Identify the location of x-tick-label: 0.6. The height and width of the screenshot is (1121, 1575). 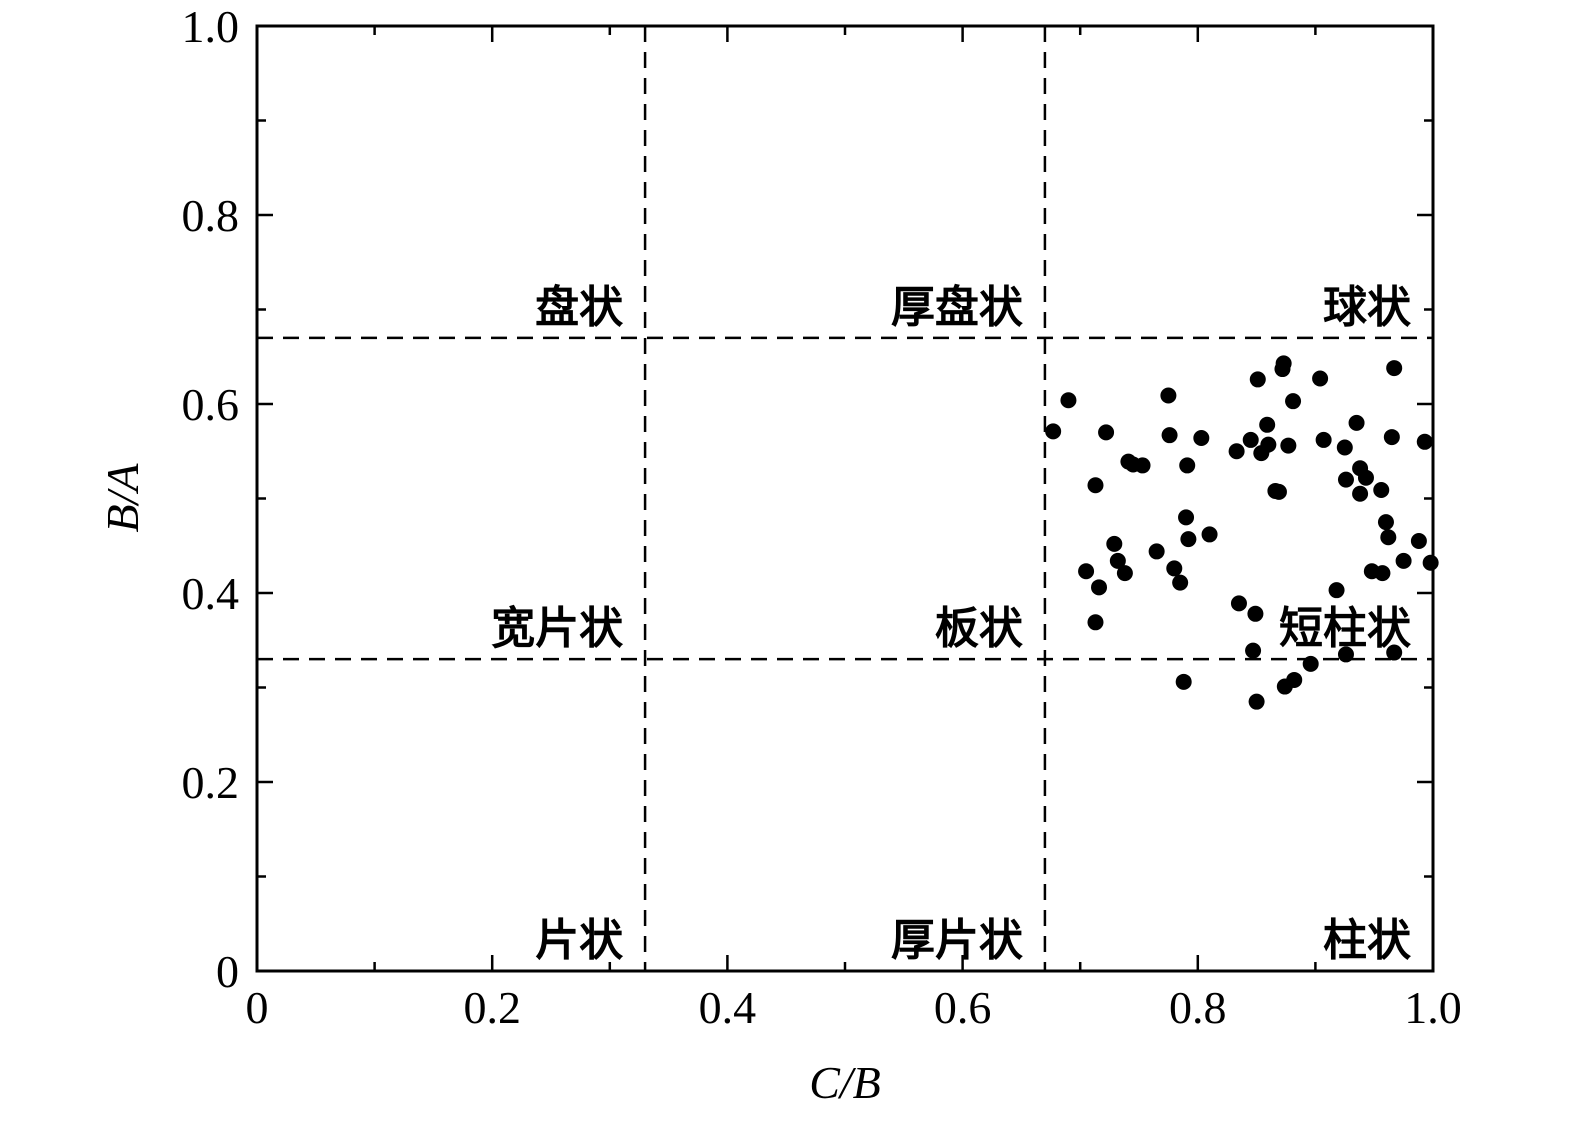
(963, 1007).